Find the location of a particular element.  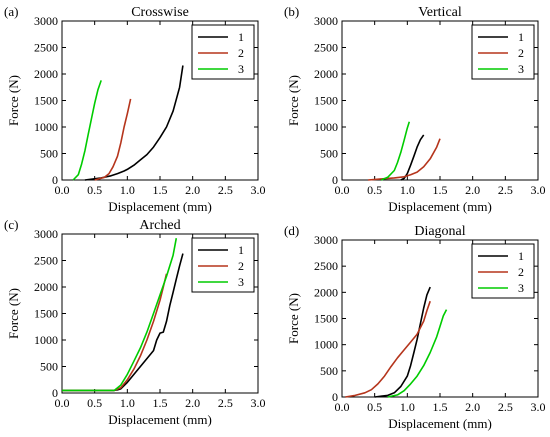

panel-title: Diagonal is located at coordinates (439, 231).